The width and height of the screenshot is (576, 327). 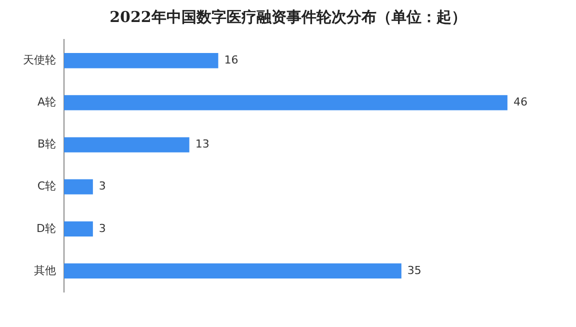 I want to click on data-label: 35, so click(x=414, y=270).